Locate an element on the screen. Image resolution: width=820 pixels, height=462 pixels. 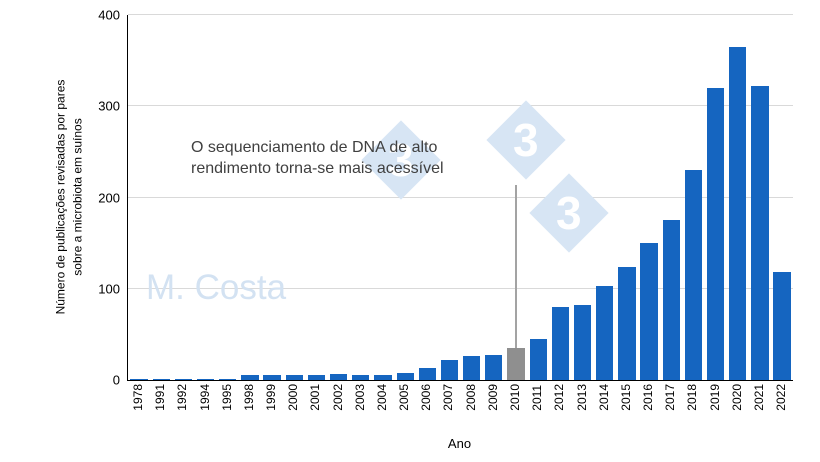
x-tick-cell: 2018 is located at coordinates (692, 397).